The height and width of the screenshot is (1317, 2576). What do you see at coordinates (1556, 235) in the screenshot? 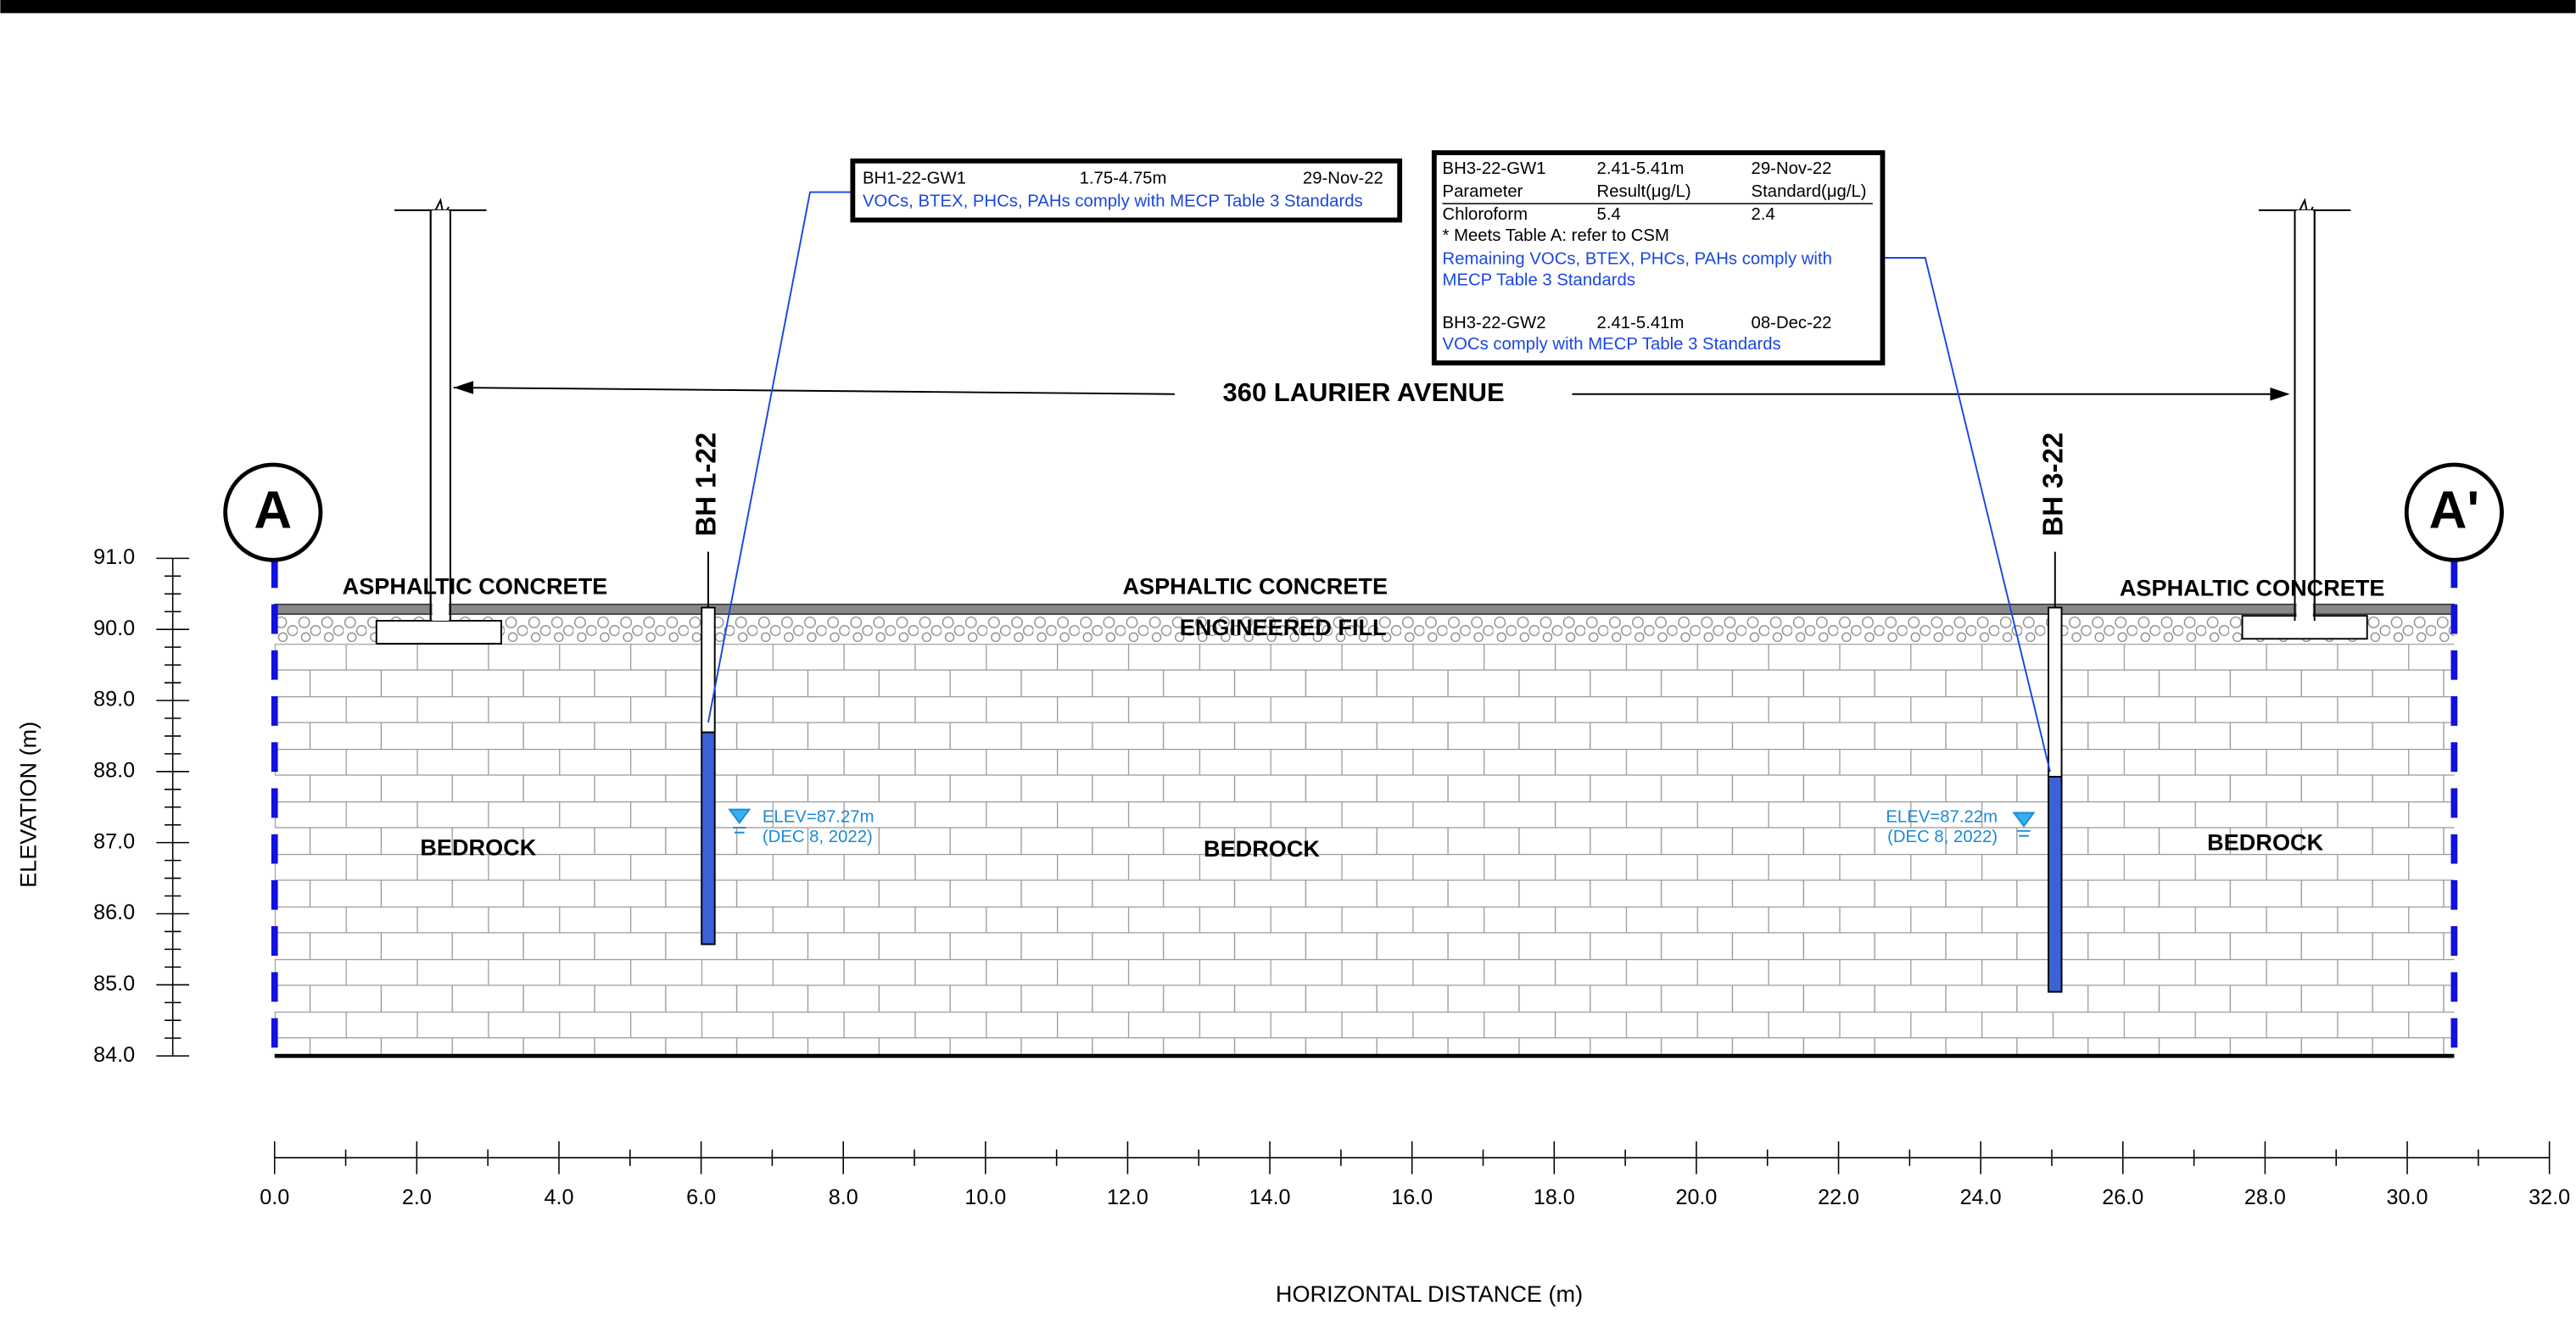
I see `box-footnote: * Meets Table A: refer to CSM` at bounding box center [1556, 235].